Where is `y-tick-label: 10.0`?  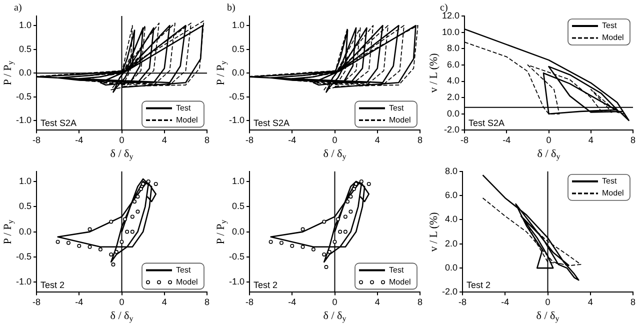
y-tick-label: 10.0 is located at coordinates (451, 31).